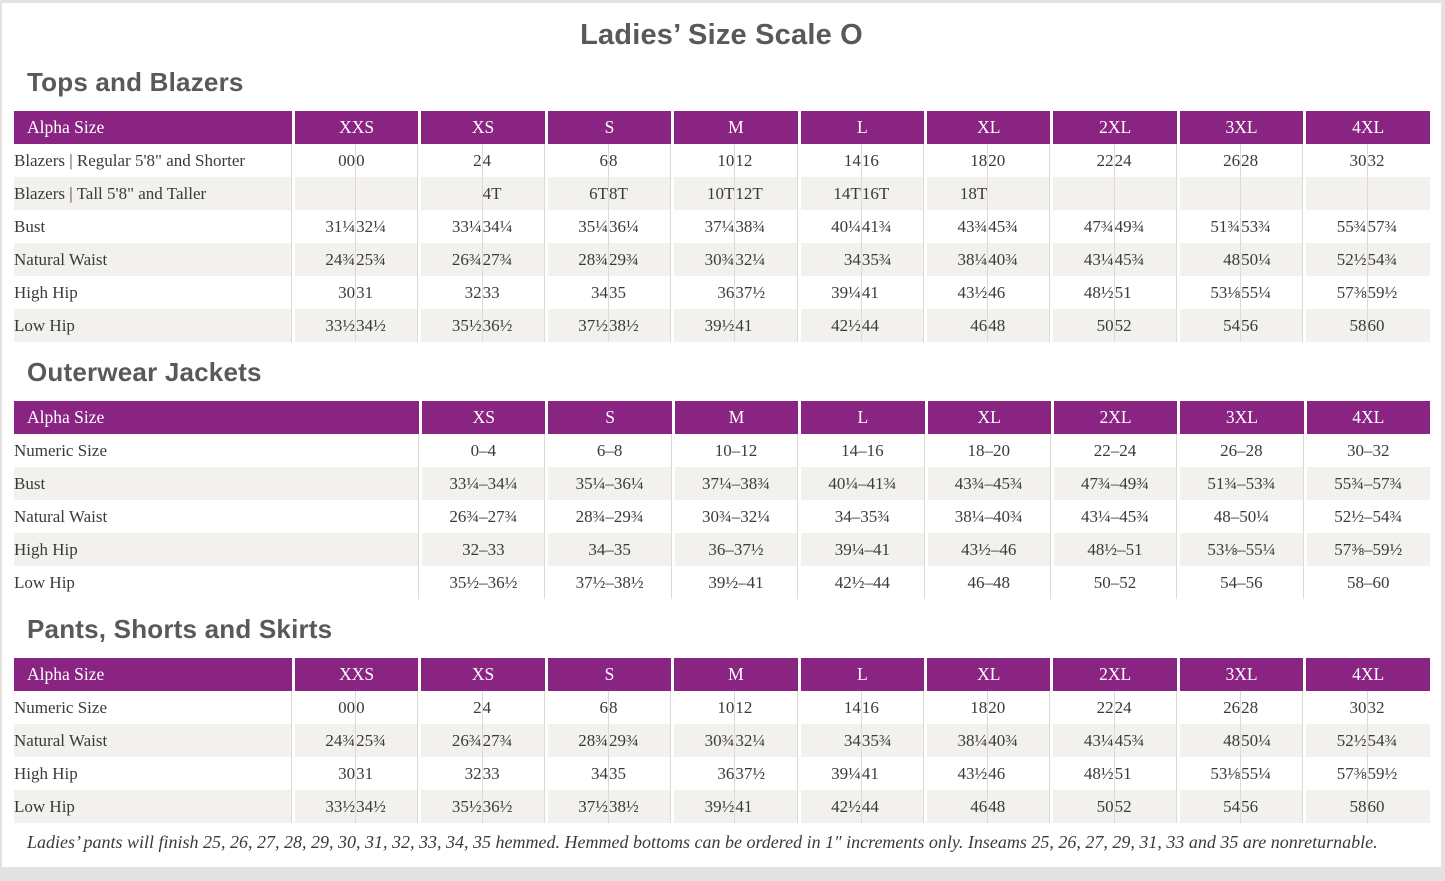  What do you see at coordinates (323, 226) in the screenshot?
I see `value-cell: 31¼` at bounding box center [323, 226].